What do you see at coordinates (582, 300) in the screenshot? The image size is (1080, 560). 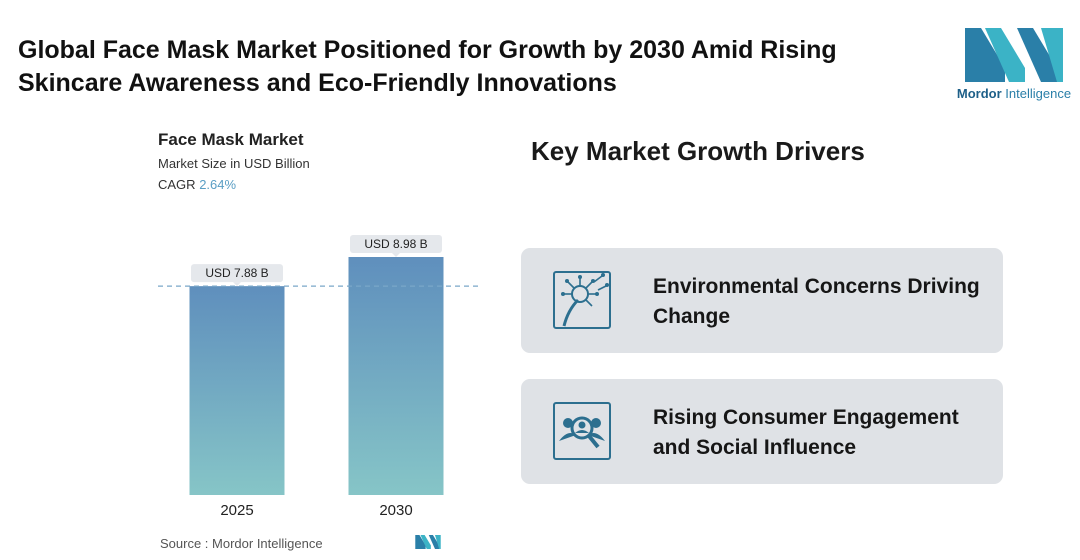 I see `dandelion-icon` at bounding box center [582, 300].